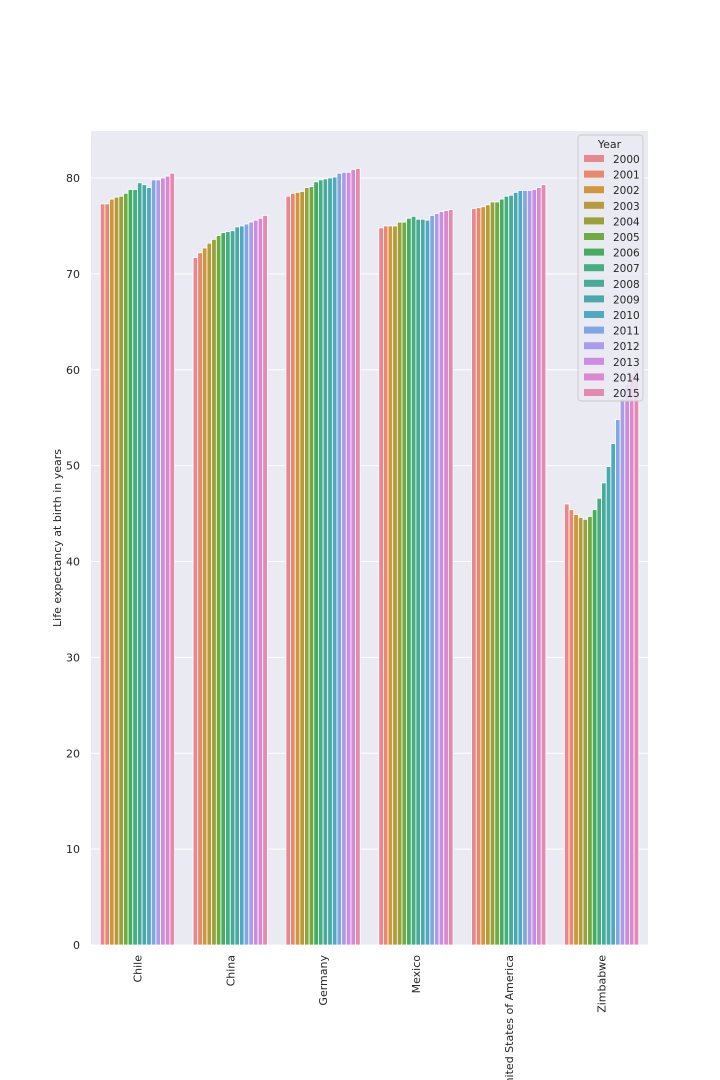  What do you see at coordinates (626, 316) in the screenshot?
I see `legend-label: 2010` at bounding box center [626, 316].